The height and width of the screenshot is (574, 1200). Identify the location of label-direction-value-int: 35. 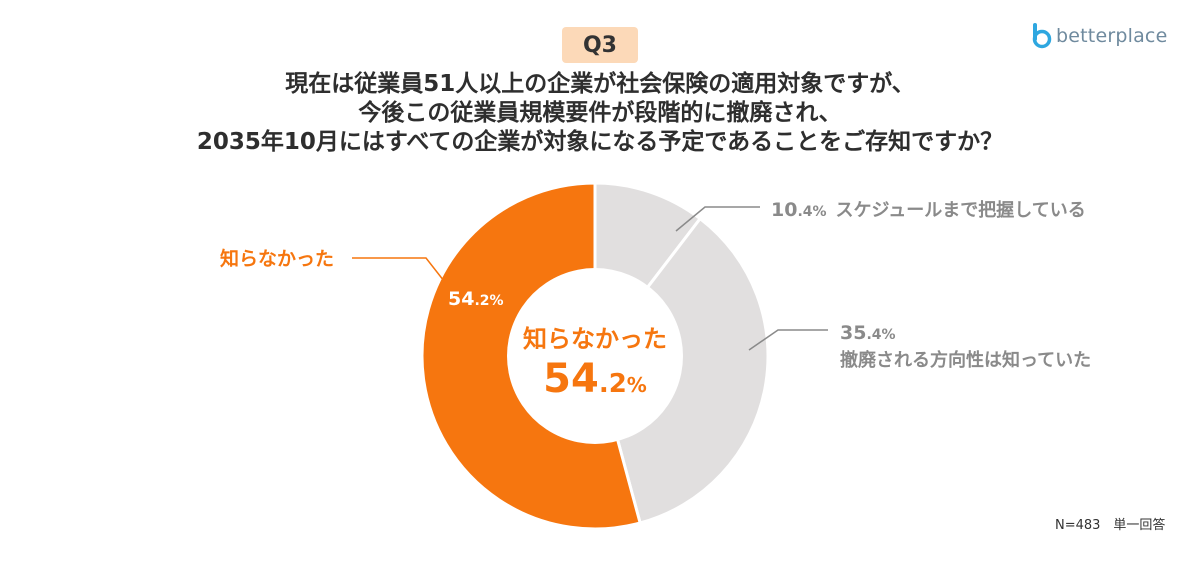
(853, 333).